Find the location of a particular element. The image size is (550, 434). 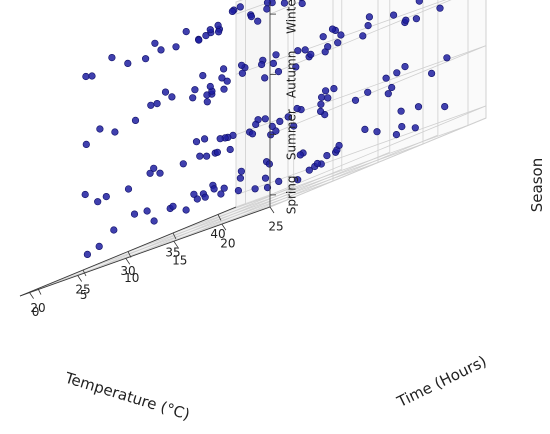

x-gridline is located at coordinates (163, 244).